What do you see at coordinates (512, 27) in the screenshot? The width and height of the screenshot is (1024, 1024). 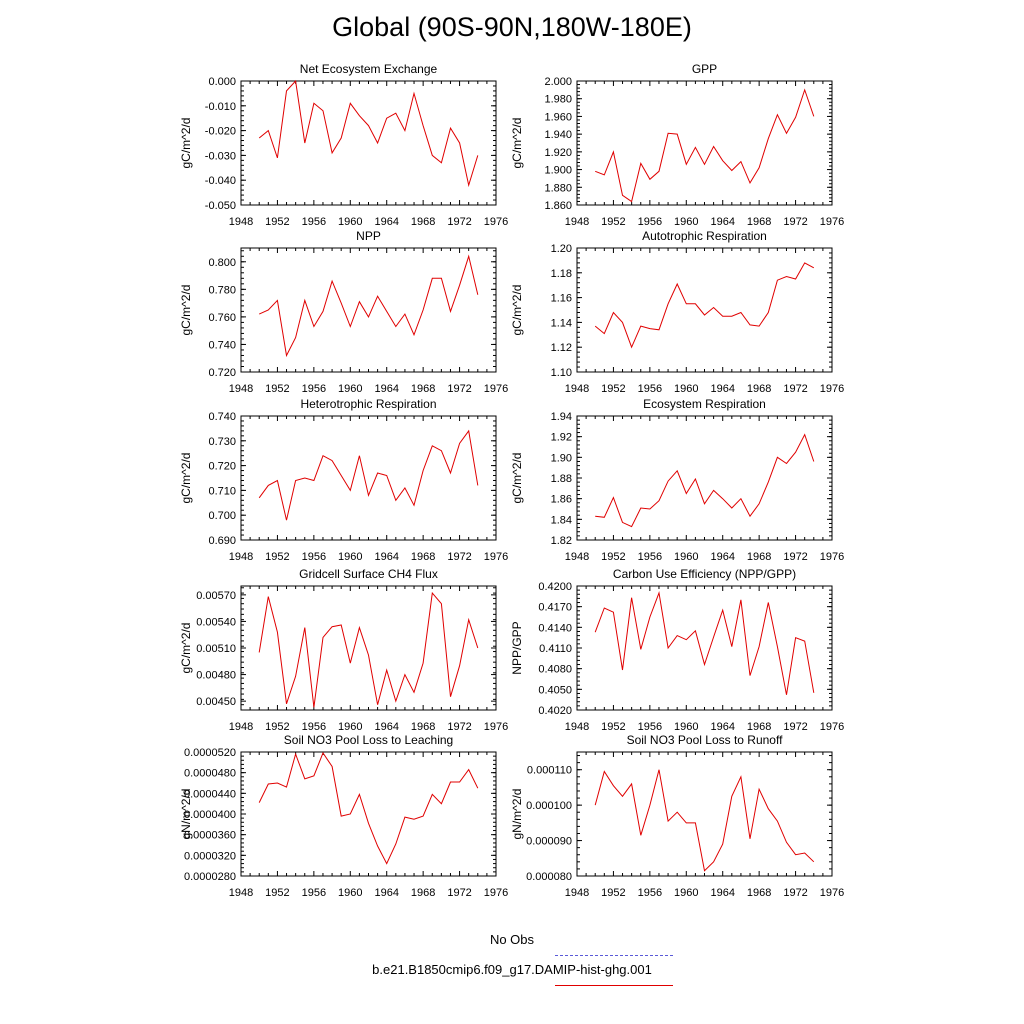 I see `main-title: Global (90S-90N,180W-180E)` at bounding box center [512, 27].